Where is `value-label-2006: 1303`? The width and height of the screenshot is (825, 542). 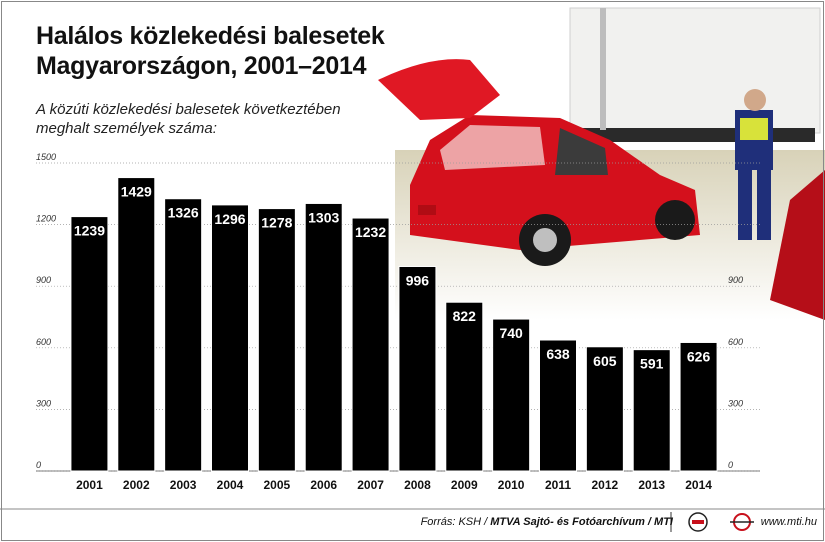
value-label-2006: 1303 is located at coordinates (323, 217).